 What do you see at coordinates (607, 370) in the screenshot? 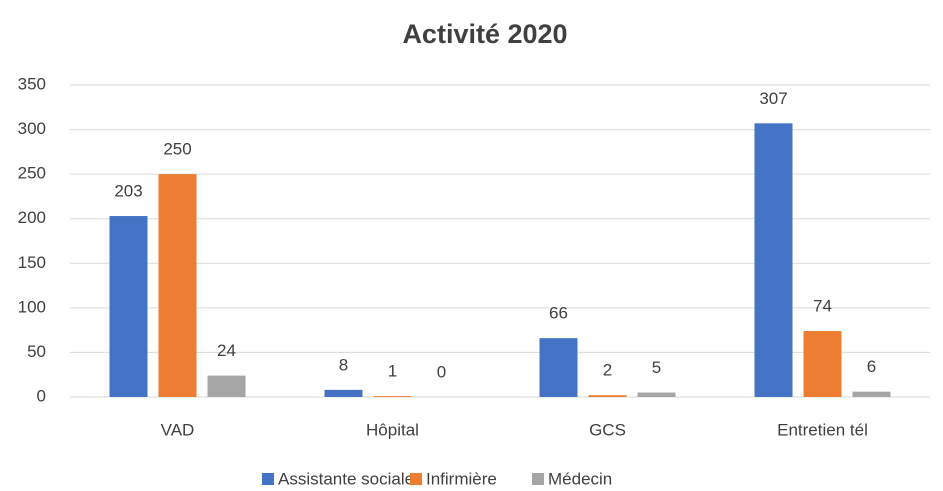
I see `data-label: 2` at bounding box center [607, 370].